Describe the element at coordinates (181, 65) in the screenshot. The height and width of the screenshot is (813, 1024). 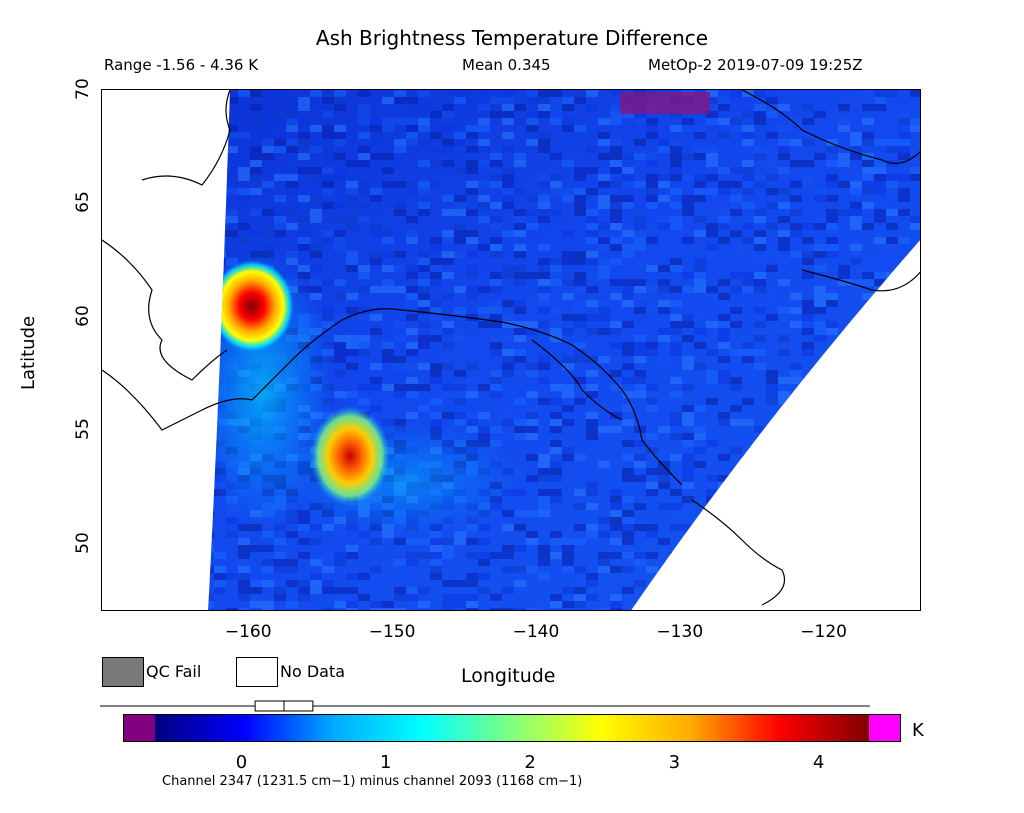
I see `range-label: Range -1.56 - 4.36 K` at that location.